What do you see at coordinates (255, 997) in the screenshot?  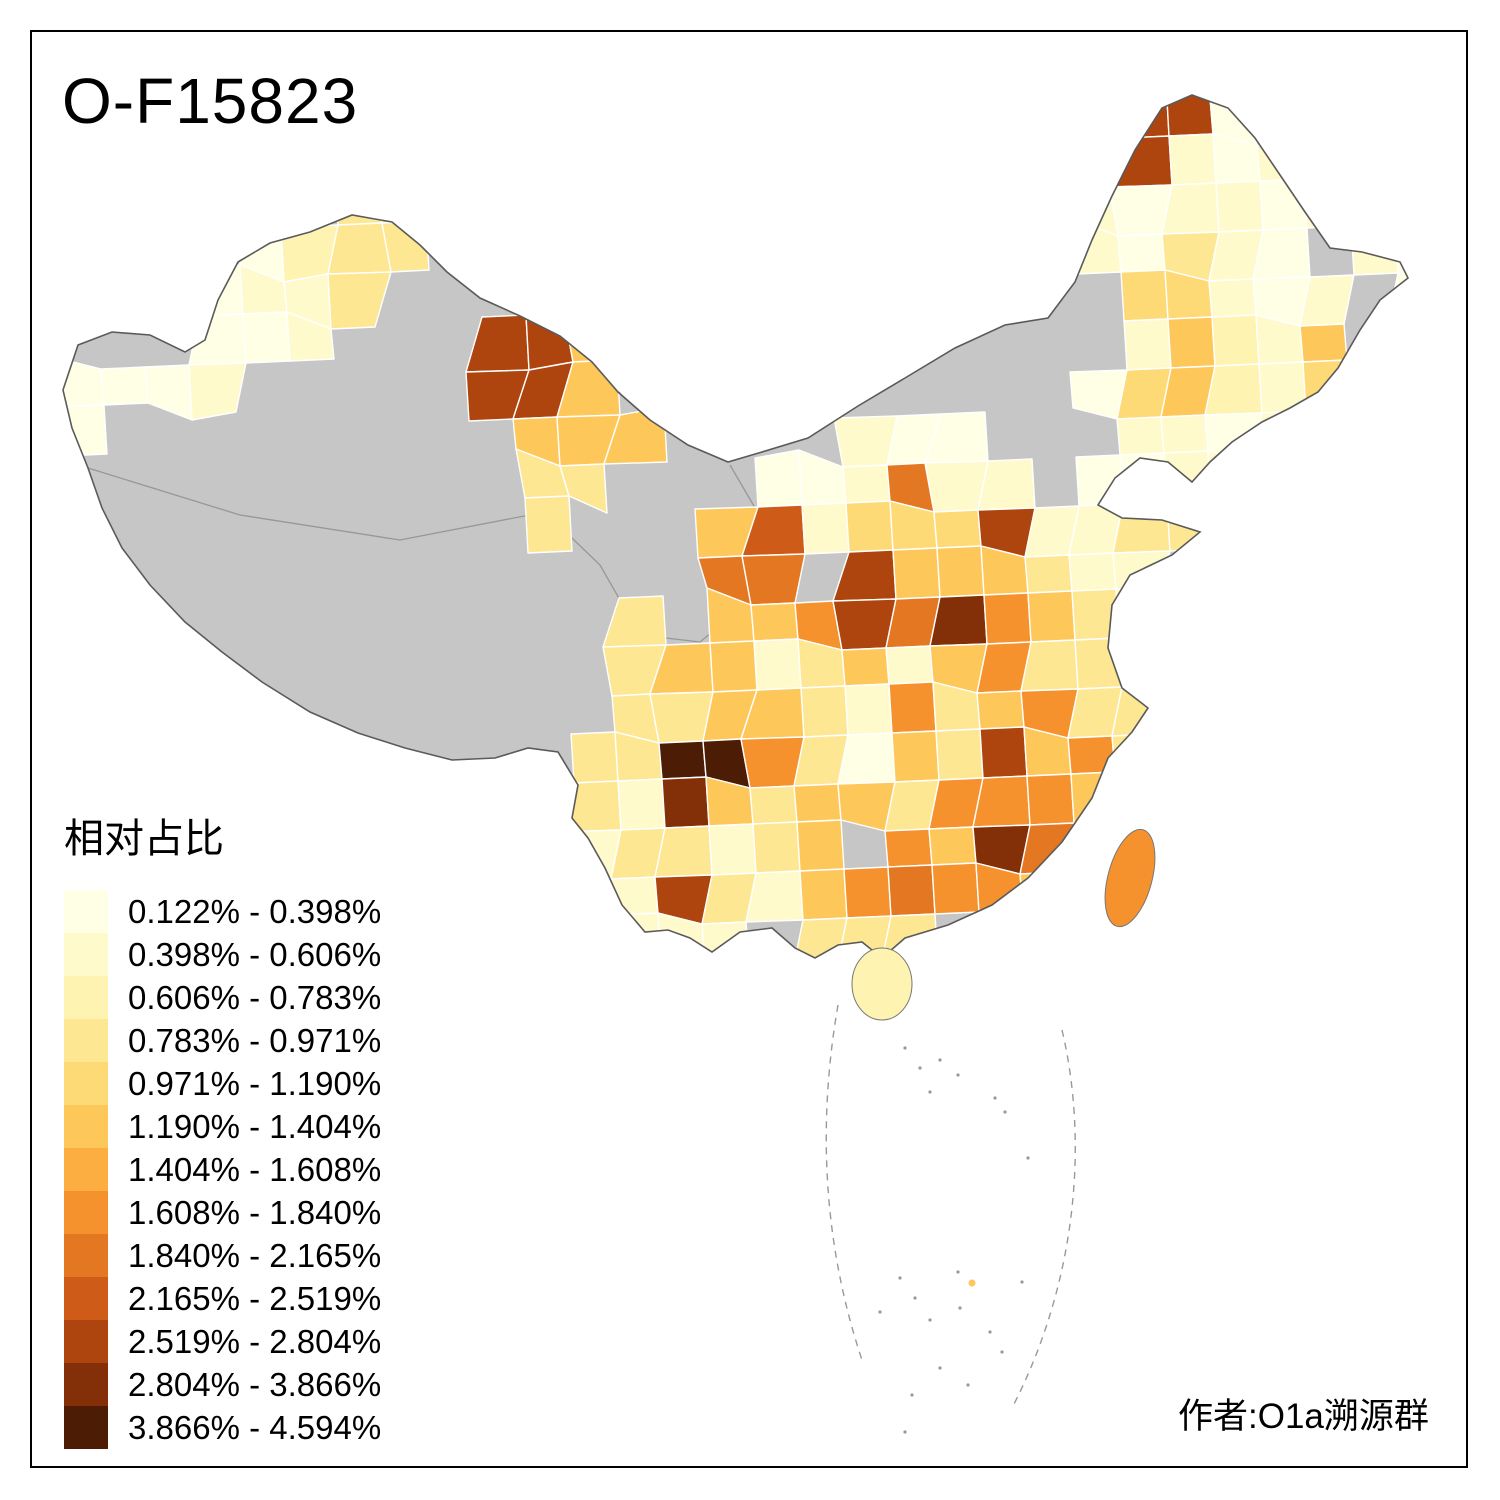 I see `legend-label: 0.606% - 0.783%` at bounding box center [255, 997].